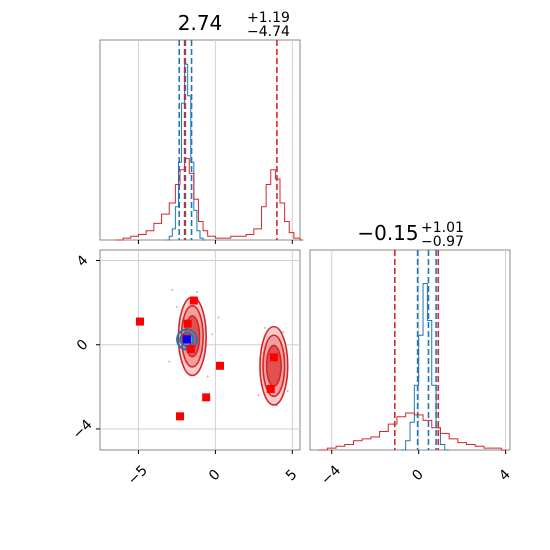 This screenshot has width=550, height=550. Describe the element at coordinates (83, 430) in the screenshot. I see `joint-y-tick-label: −4` at that location.